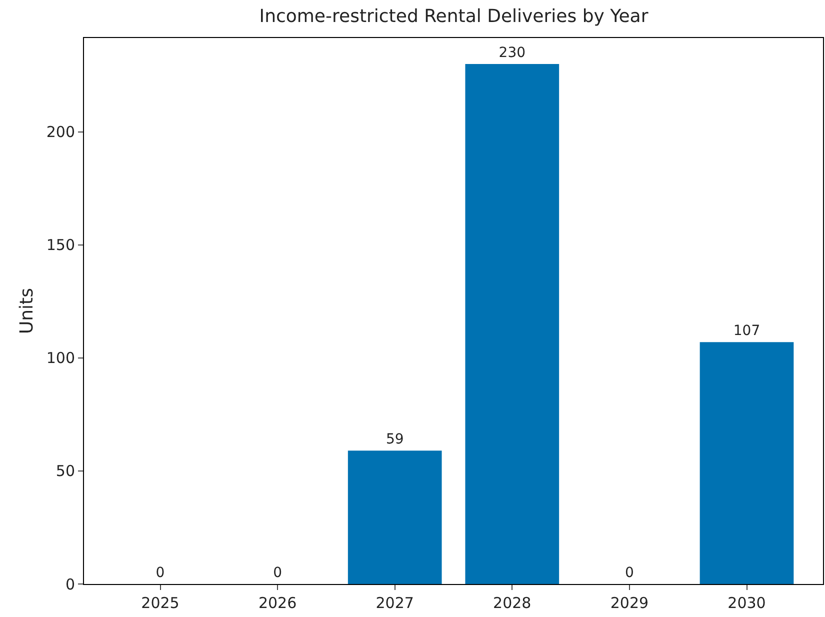 The image size is (825, 617). I want to click on data-label: 59, so click(395, 440).